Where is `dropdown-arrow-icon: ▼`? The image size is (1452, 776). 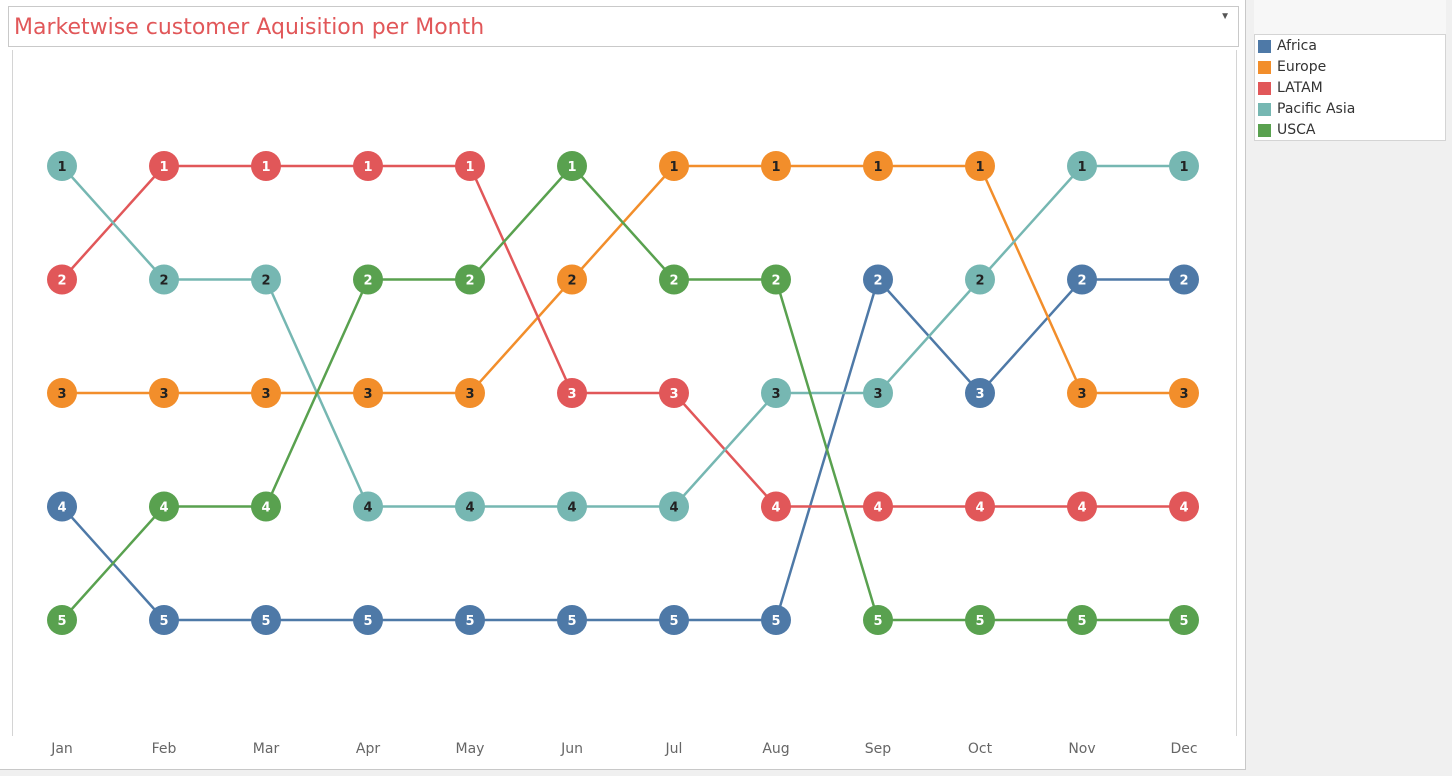 dropdown-arrow-icon: ▼ is located at coordinates (1225, 16).